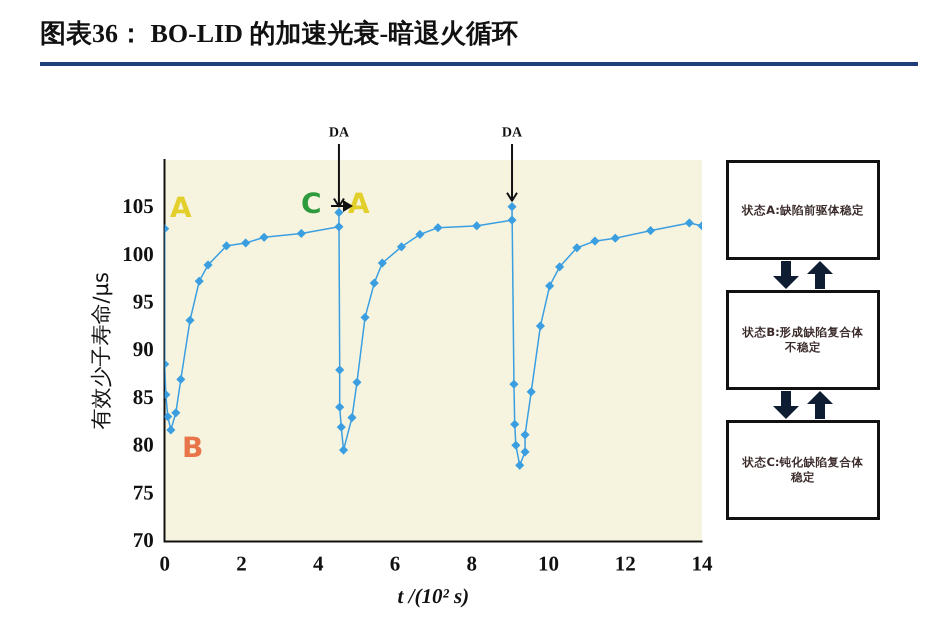 The image size is (926, 622). What do you see at coordinates (241, 564) in the screenshot?
I see `x-tick-label: 2` at bounding box center [241, 564].